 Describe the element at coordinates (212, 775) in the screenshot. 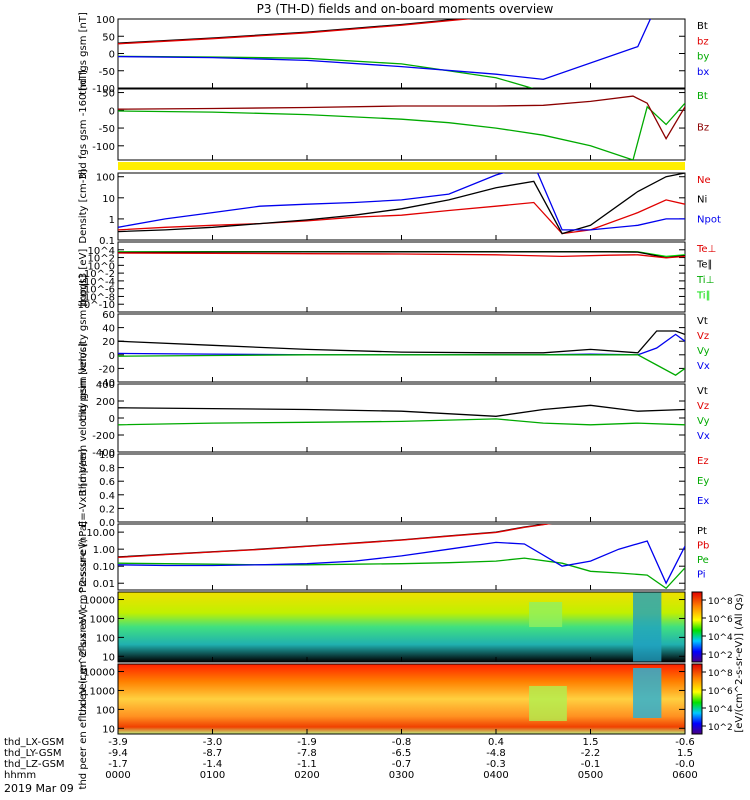

I see `ephemeris-value: 0100` at that location.